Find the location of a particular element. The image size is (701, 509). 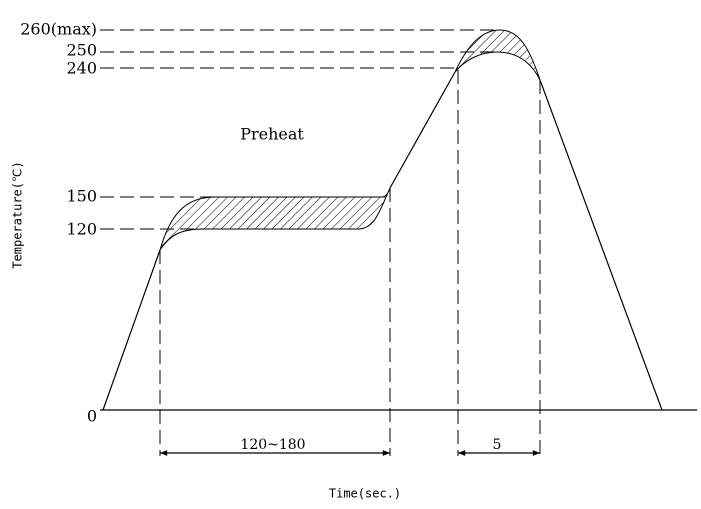

dimension-label: 120~180 is located at coordinates (272, 445).